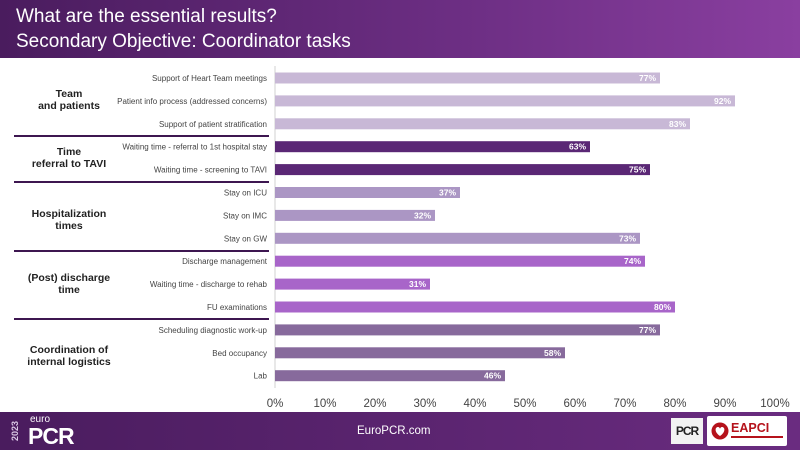 The height and width of the screenshot is (450, 800). What do you see at coordinates (209, 78) in the screenshot?
I see `category-label: Support of Heart Team meetings` at bounding box center [209, 78].